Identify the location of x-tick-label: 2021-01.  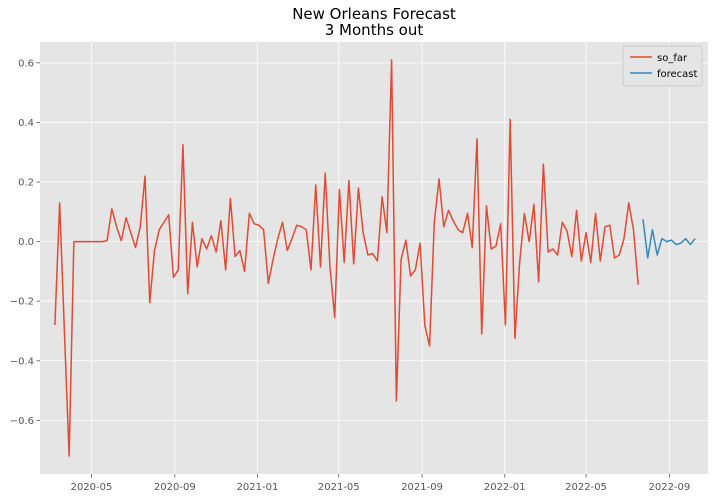
(258, 487).